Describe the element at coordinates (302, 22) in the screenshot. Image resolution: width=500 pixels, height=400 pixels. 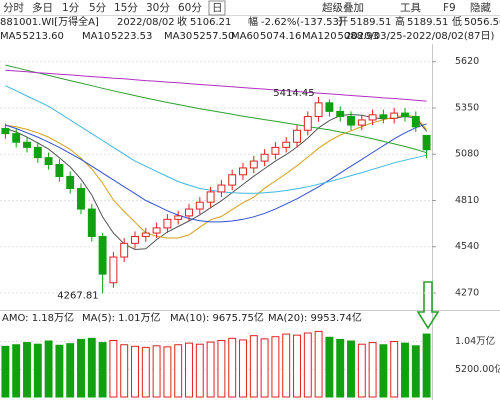
I see `header-field: -2.62%(-137.53)` at that location.